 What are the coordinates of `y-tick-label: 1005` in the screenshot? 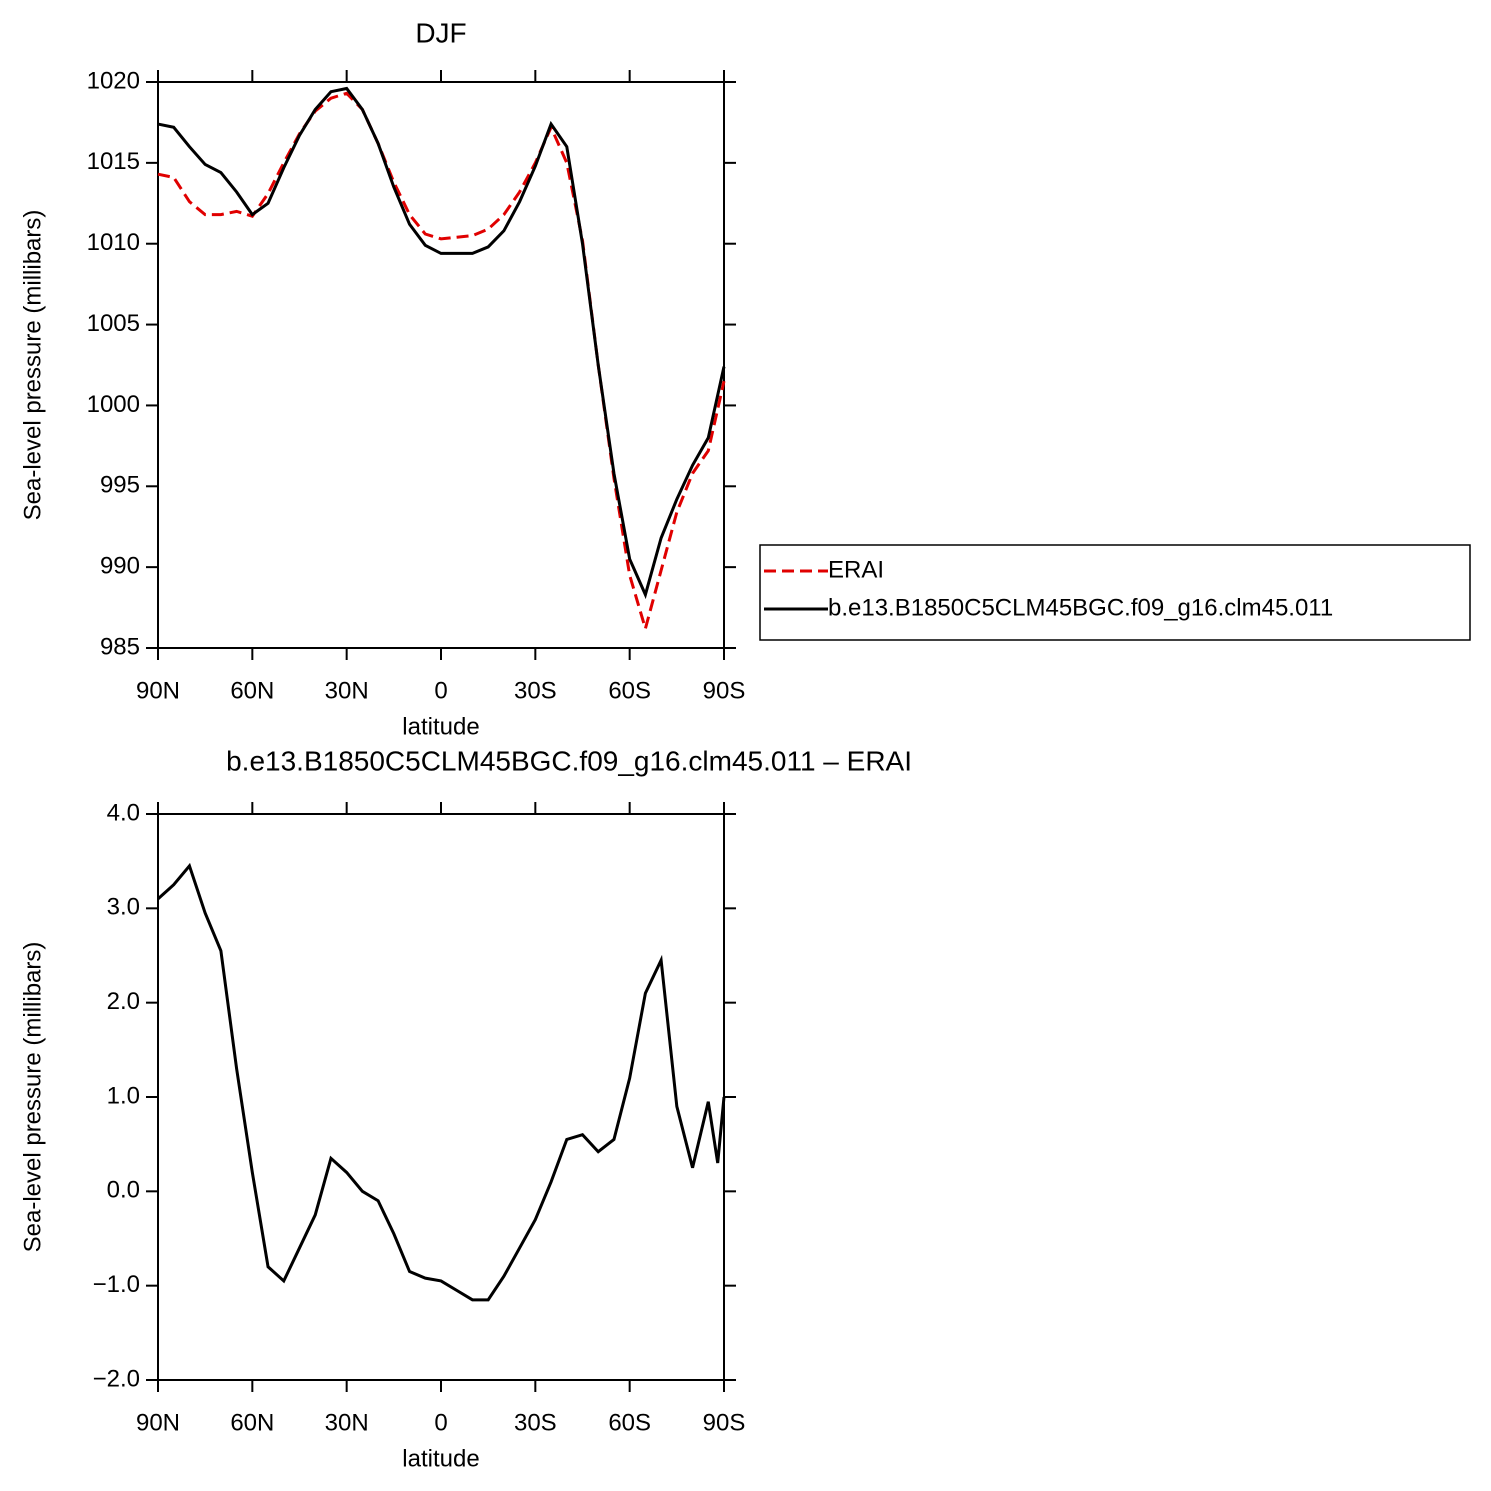 It's located at (113, 323).